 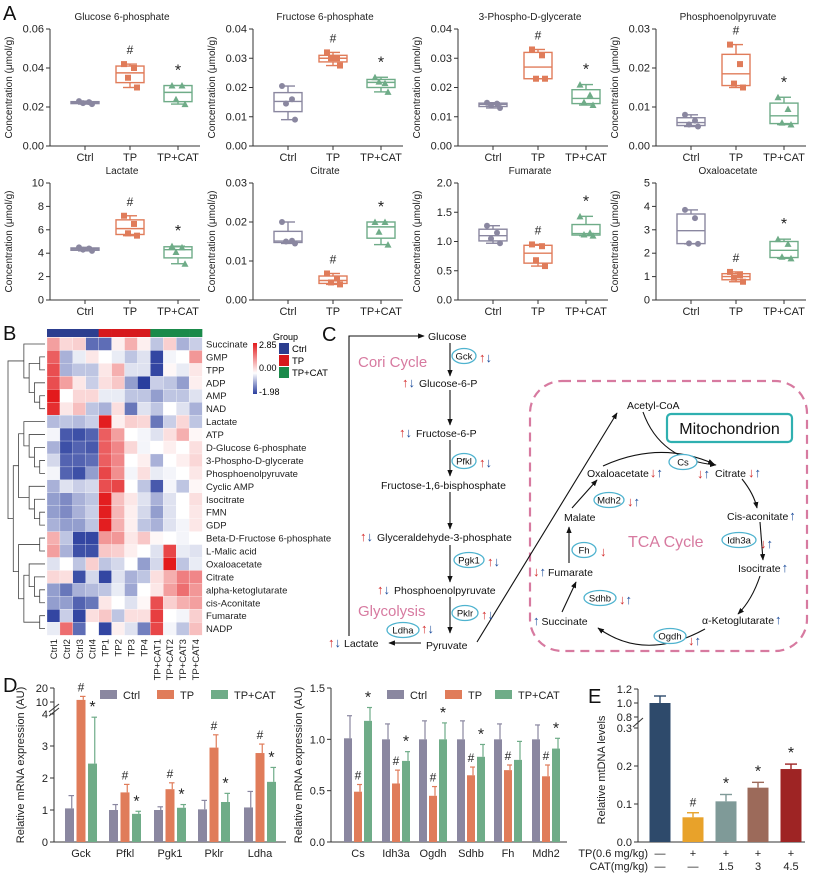 What do you see at coordinates (624, 729) in the screenshot?
I see `y-tick-label: 0.3` at bounding box center [624, 729].